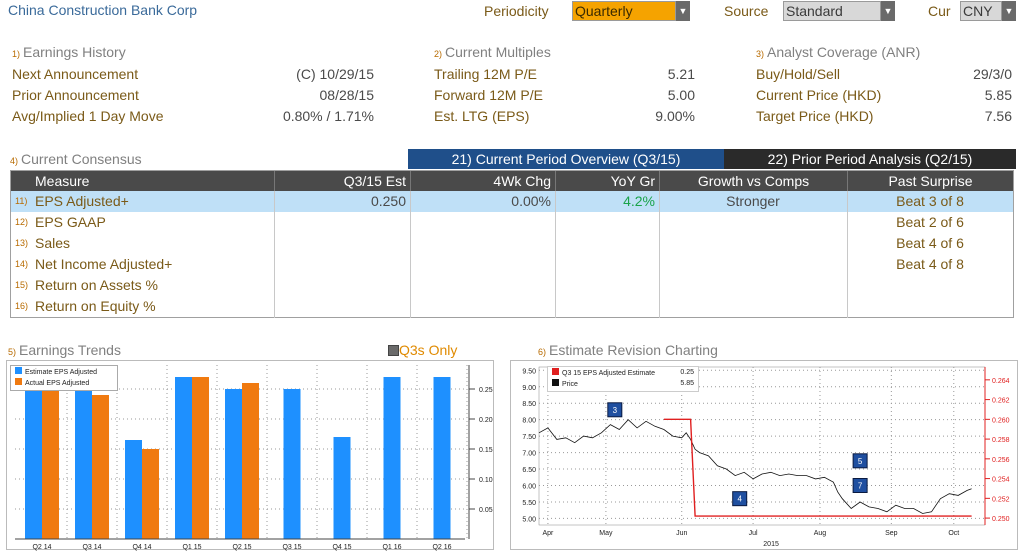 The image size is (1024, 554). Describe the element at coordinates (639, 201) in the screenshot. I see `yoy-cell: 4.2%` at that location.